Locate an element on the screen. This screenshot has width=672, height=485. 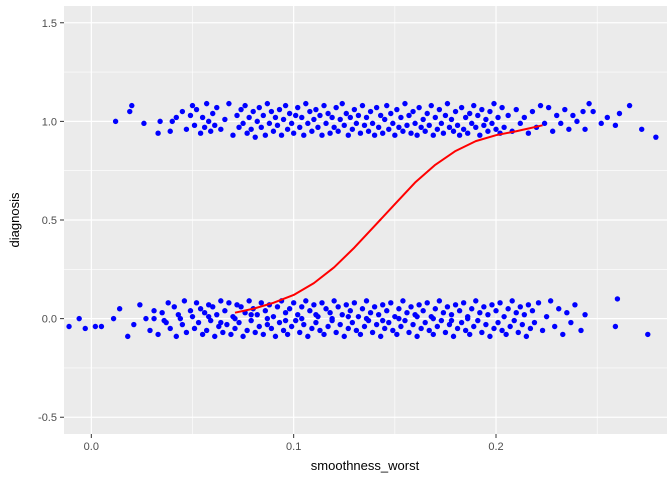
y-tick-label: 0.5 is located at coordinates (49, 221).